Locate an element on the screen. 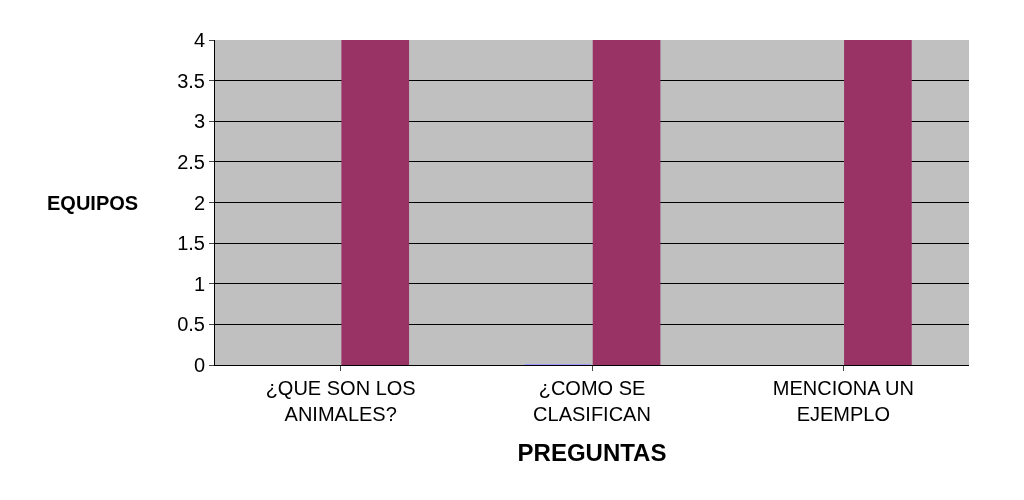 Image resolution: width=1024 pixels, height=500 pixels. x-tick-label: ¿COMO SE CLASIFICAN is located at coordinates (592, 401).